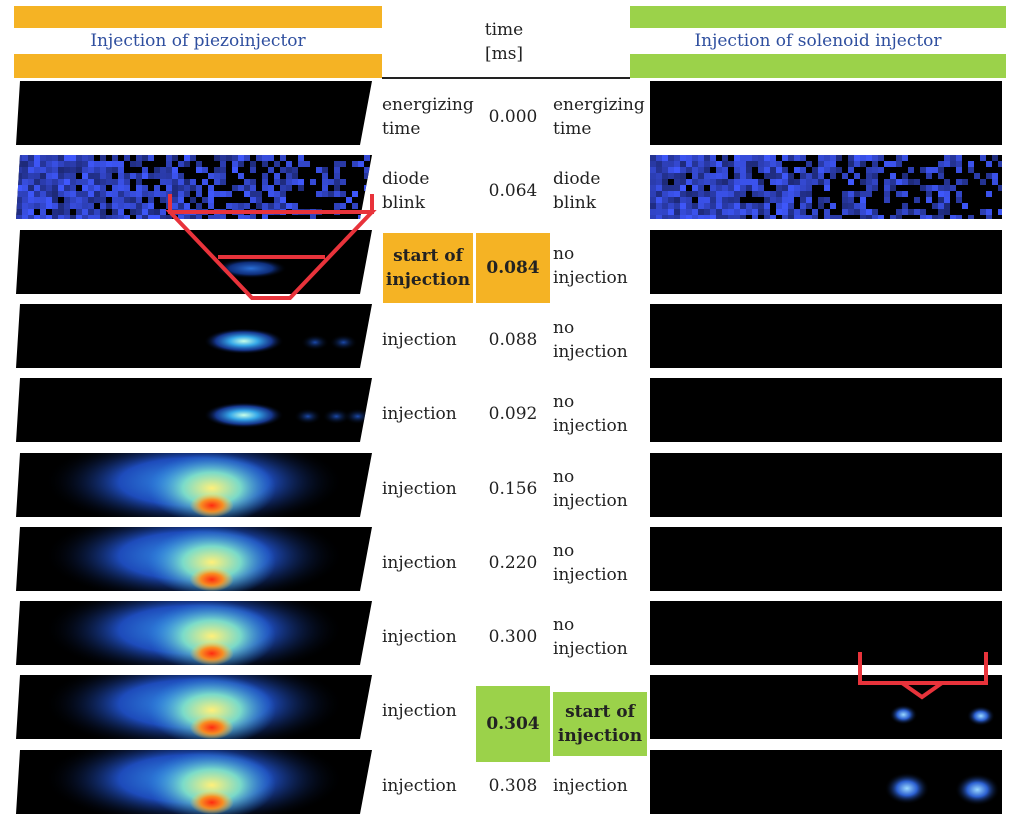  Describe the element at coordinates (513, 414) in the screenshot. I see `time-value: 0.092` at that location.